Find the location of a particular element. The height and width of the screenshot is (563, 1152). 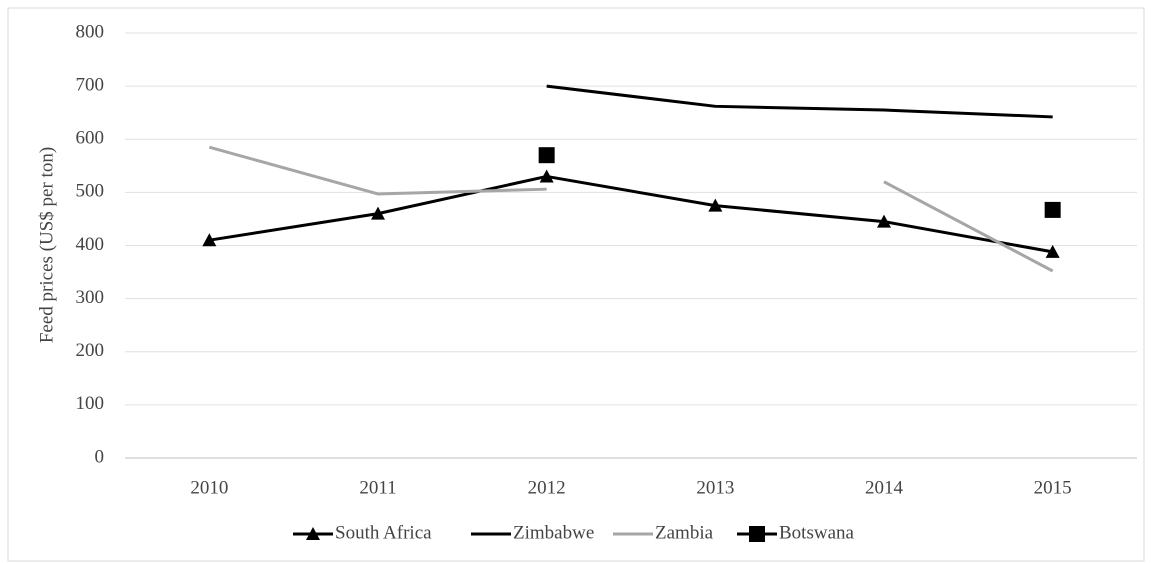

y-tick-label: 600 is located at coordinates (90, 138).